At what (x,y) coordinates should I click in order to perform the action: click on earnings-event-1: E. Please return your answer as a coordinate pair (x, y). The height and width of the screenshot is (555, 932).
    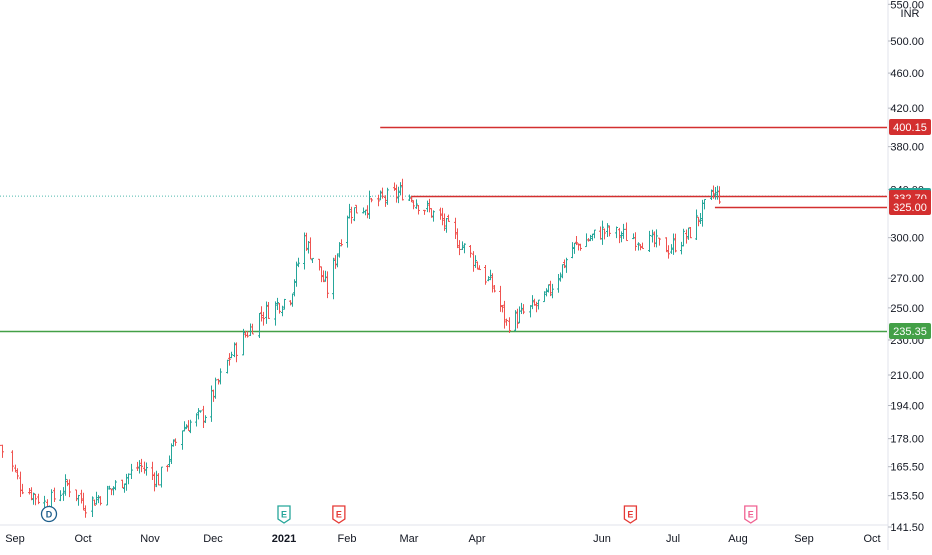
    Looking at the image, I should click on (284, 514).